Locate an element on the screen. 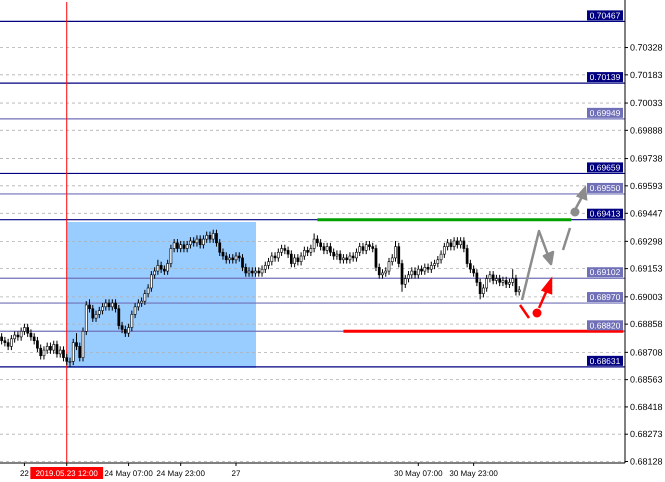  x-tick-label: 24 May 07:00 is located at coordinates (129, 473).